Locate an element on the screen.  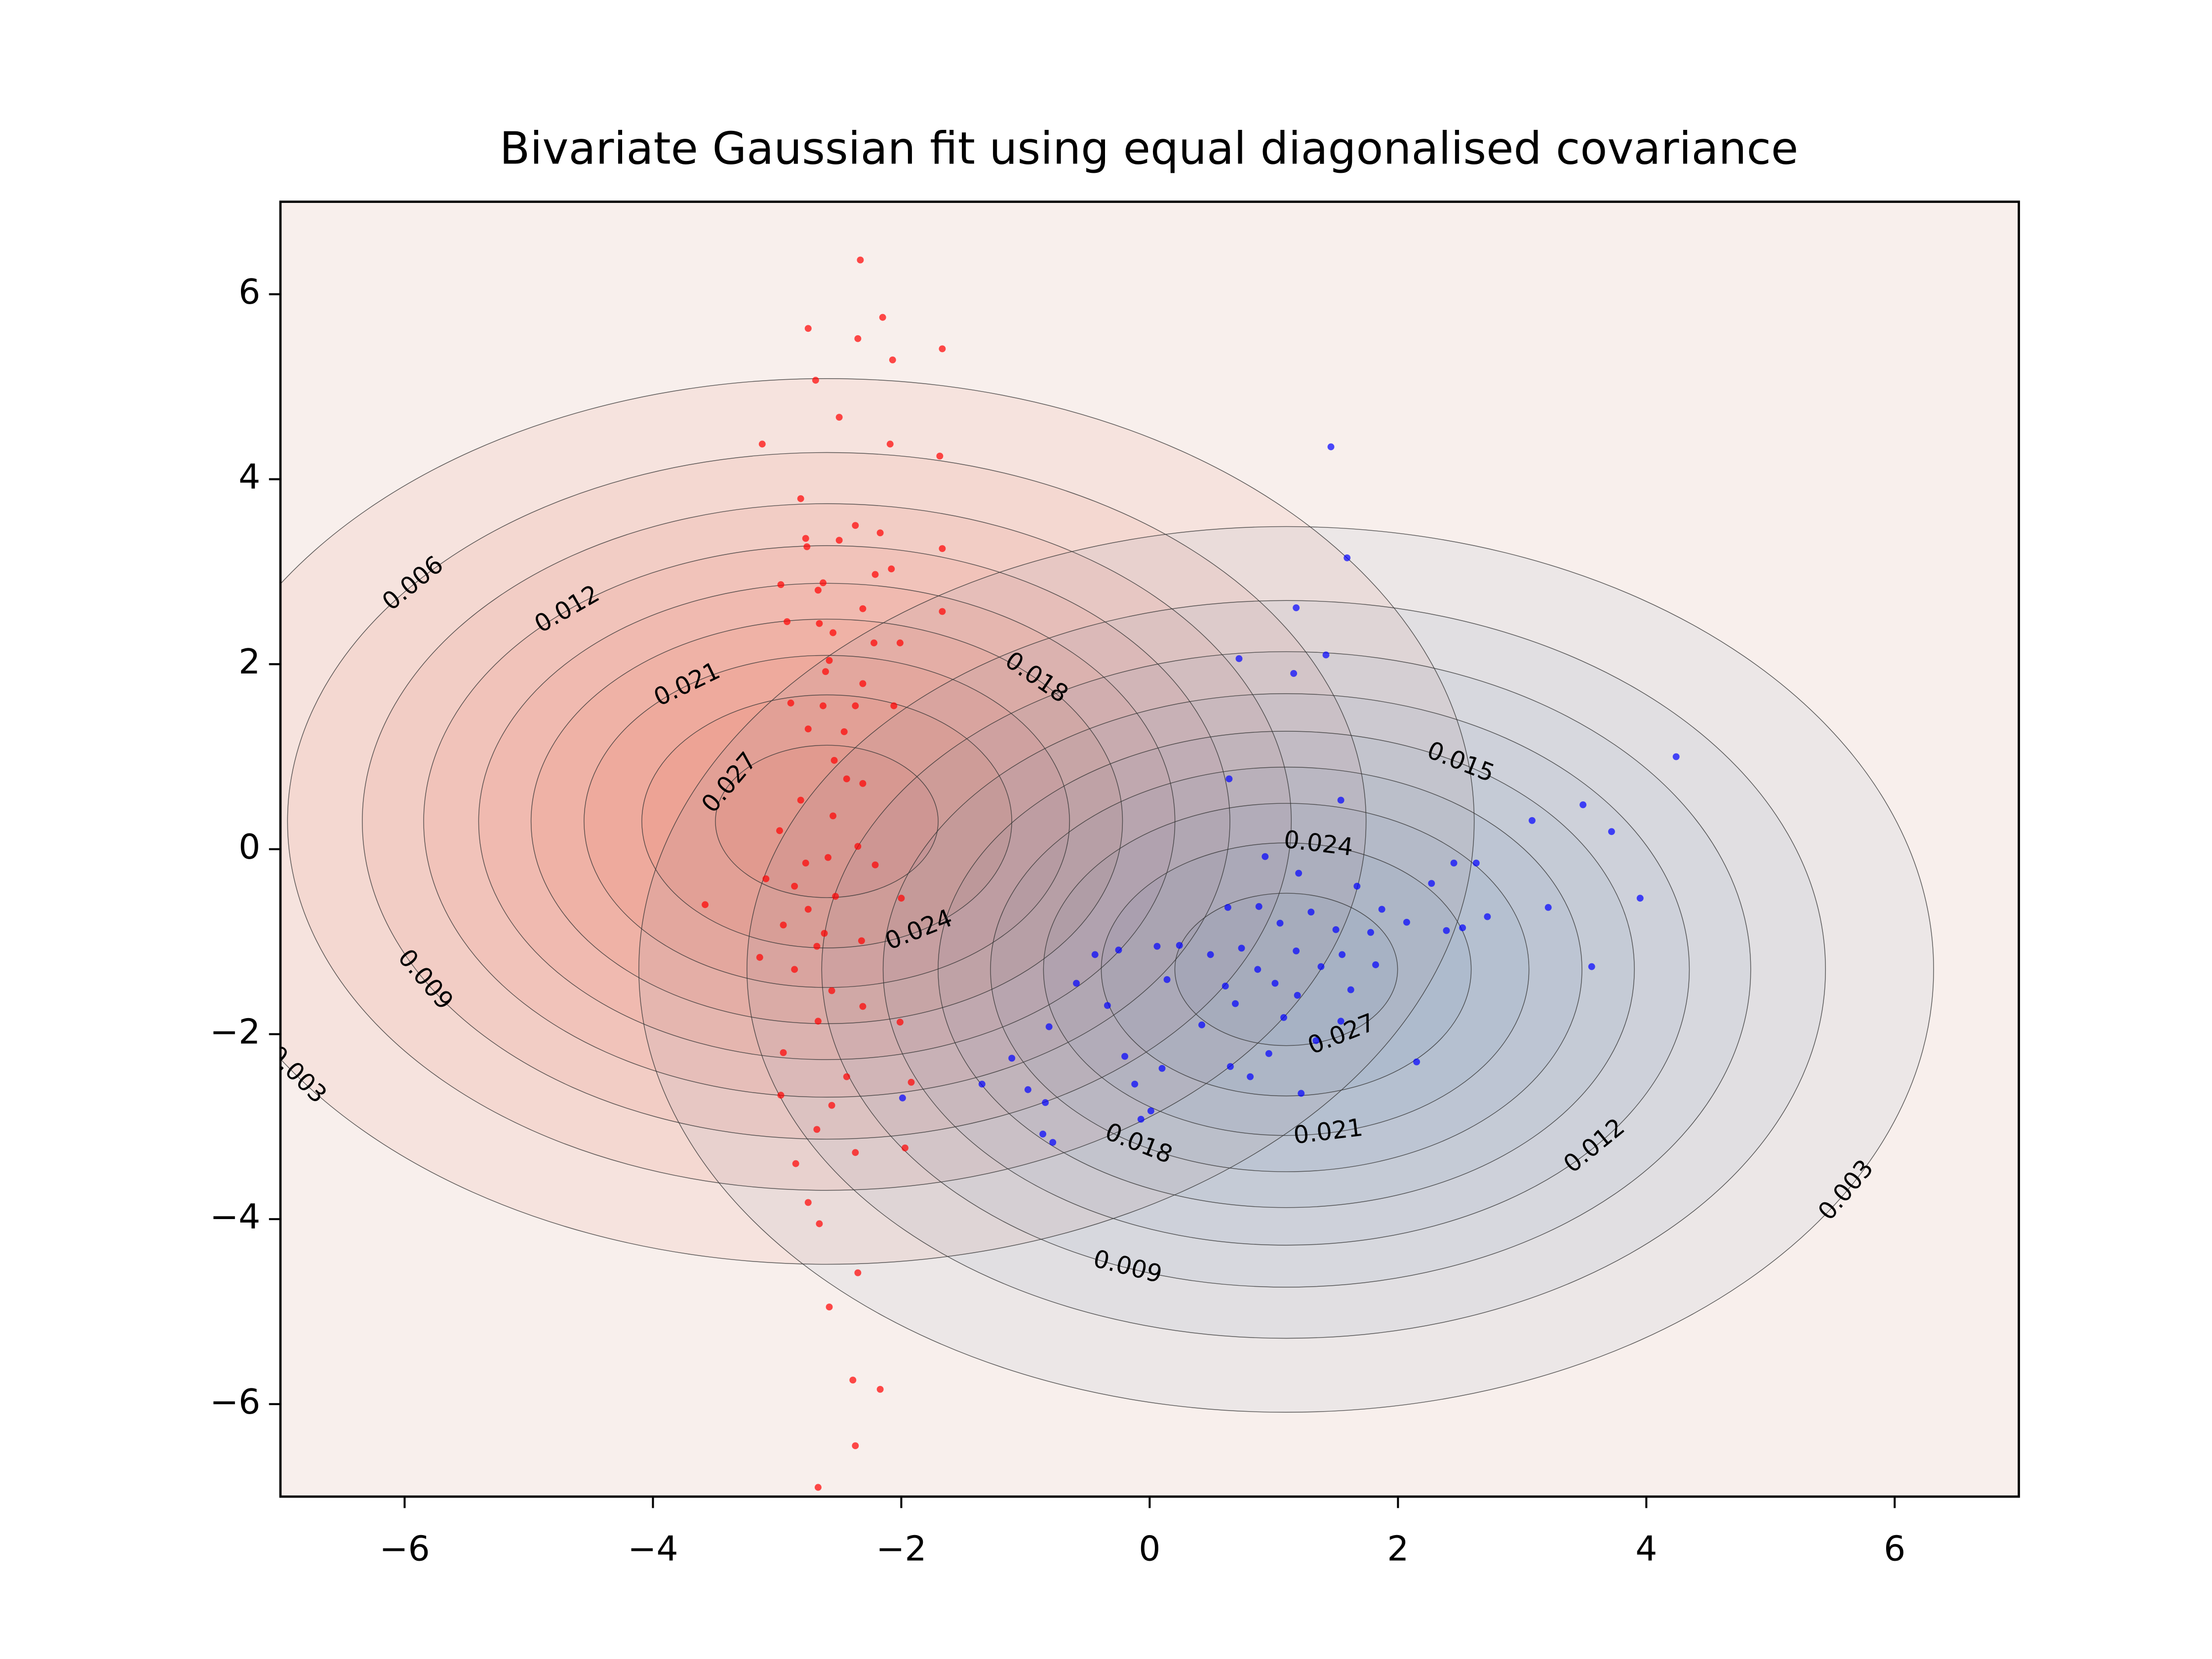
y-tick-label: −2 is located at coordinates (236, 1032).